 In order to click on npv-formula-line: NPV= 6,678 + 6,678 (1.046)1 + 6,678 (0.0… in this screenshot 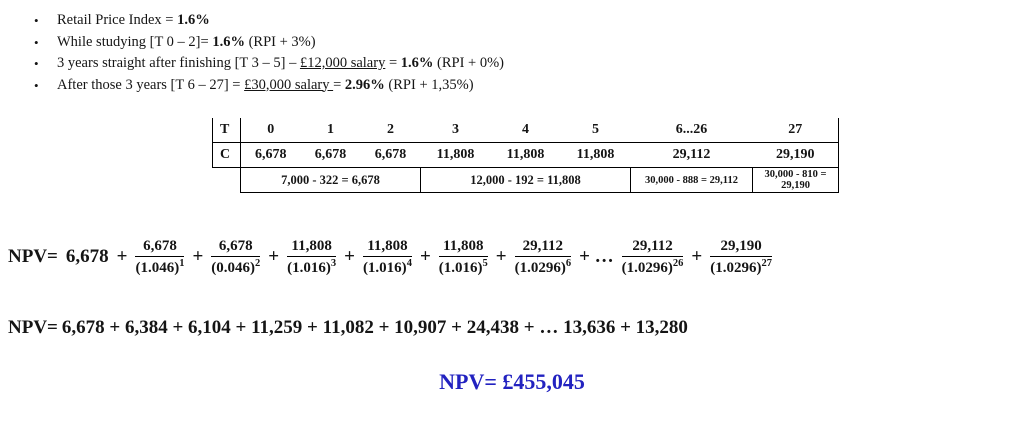, I will do `click(516, 257)`.